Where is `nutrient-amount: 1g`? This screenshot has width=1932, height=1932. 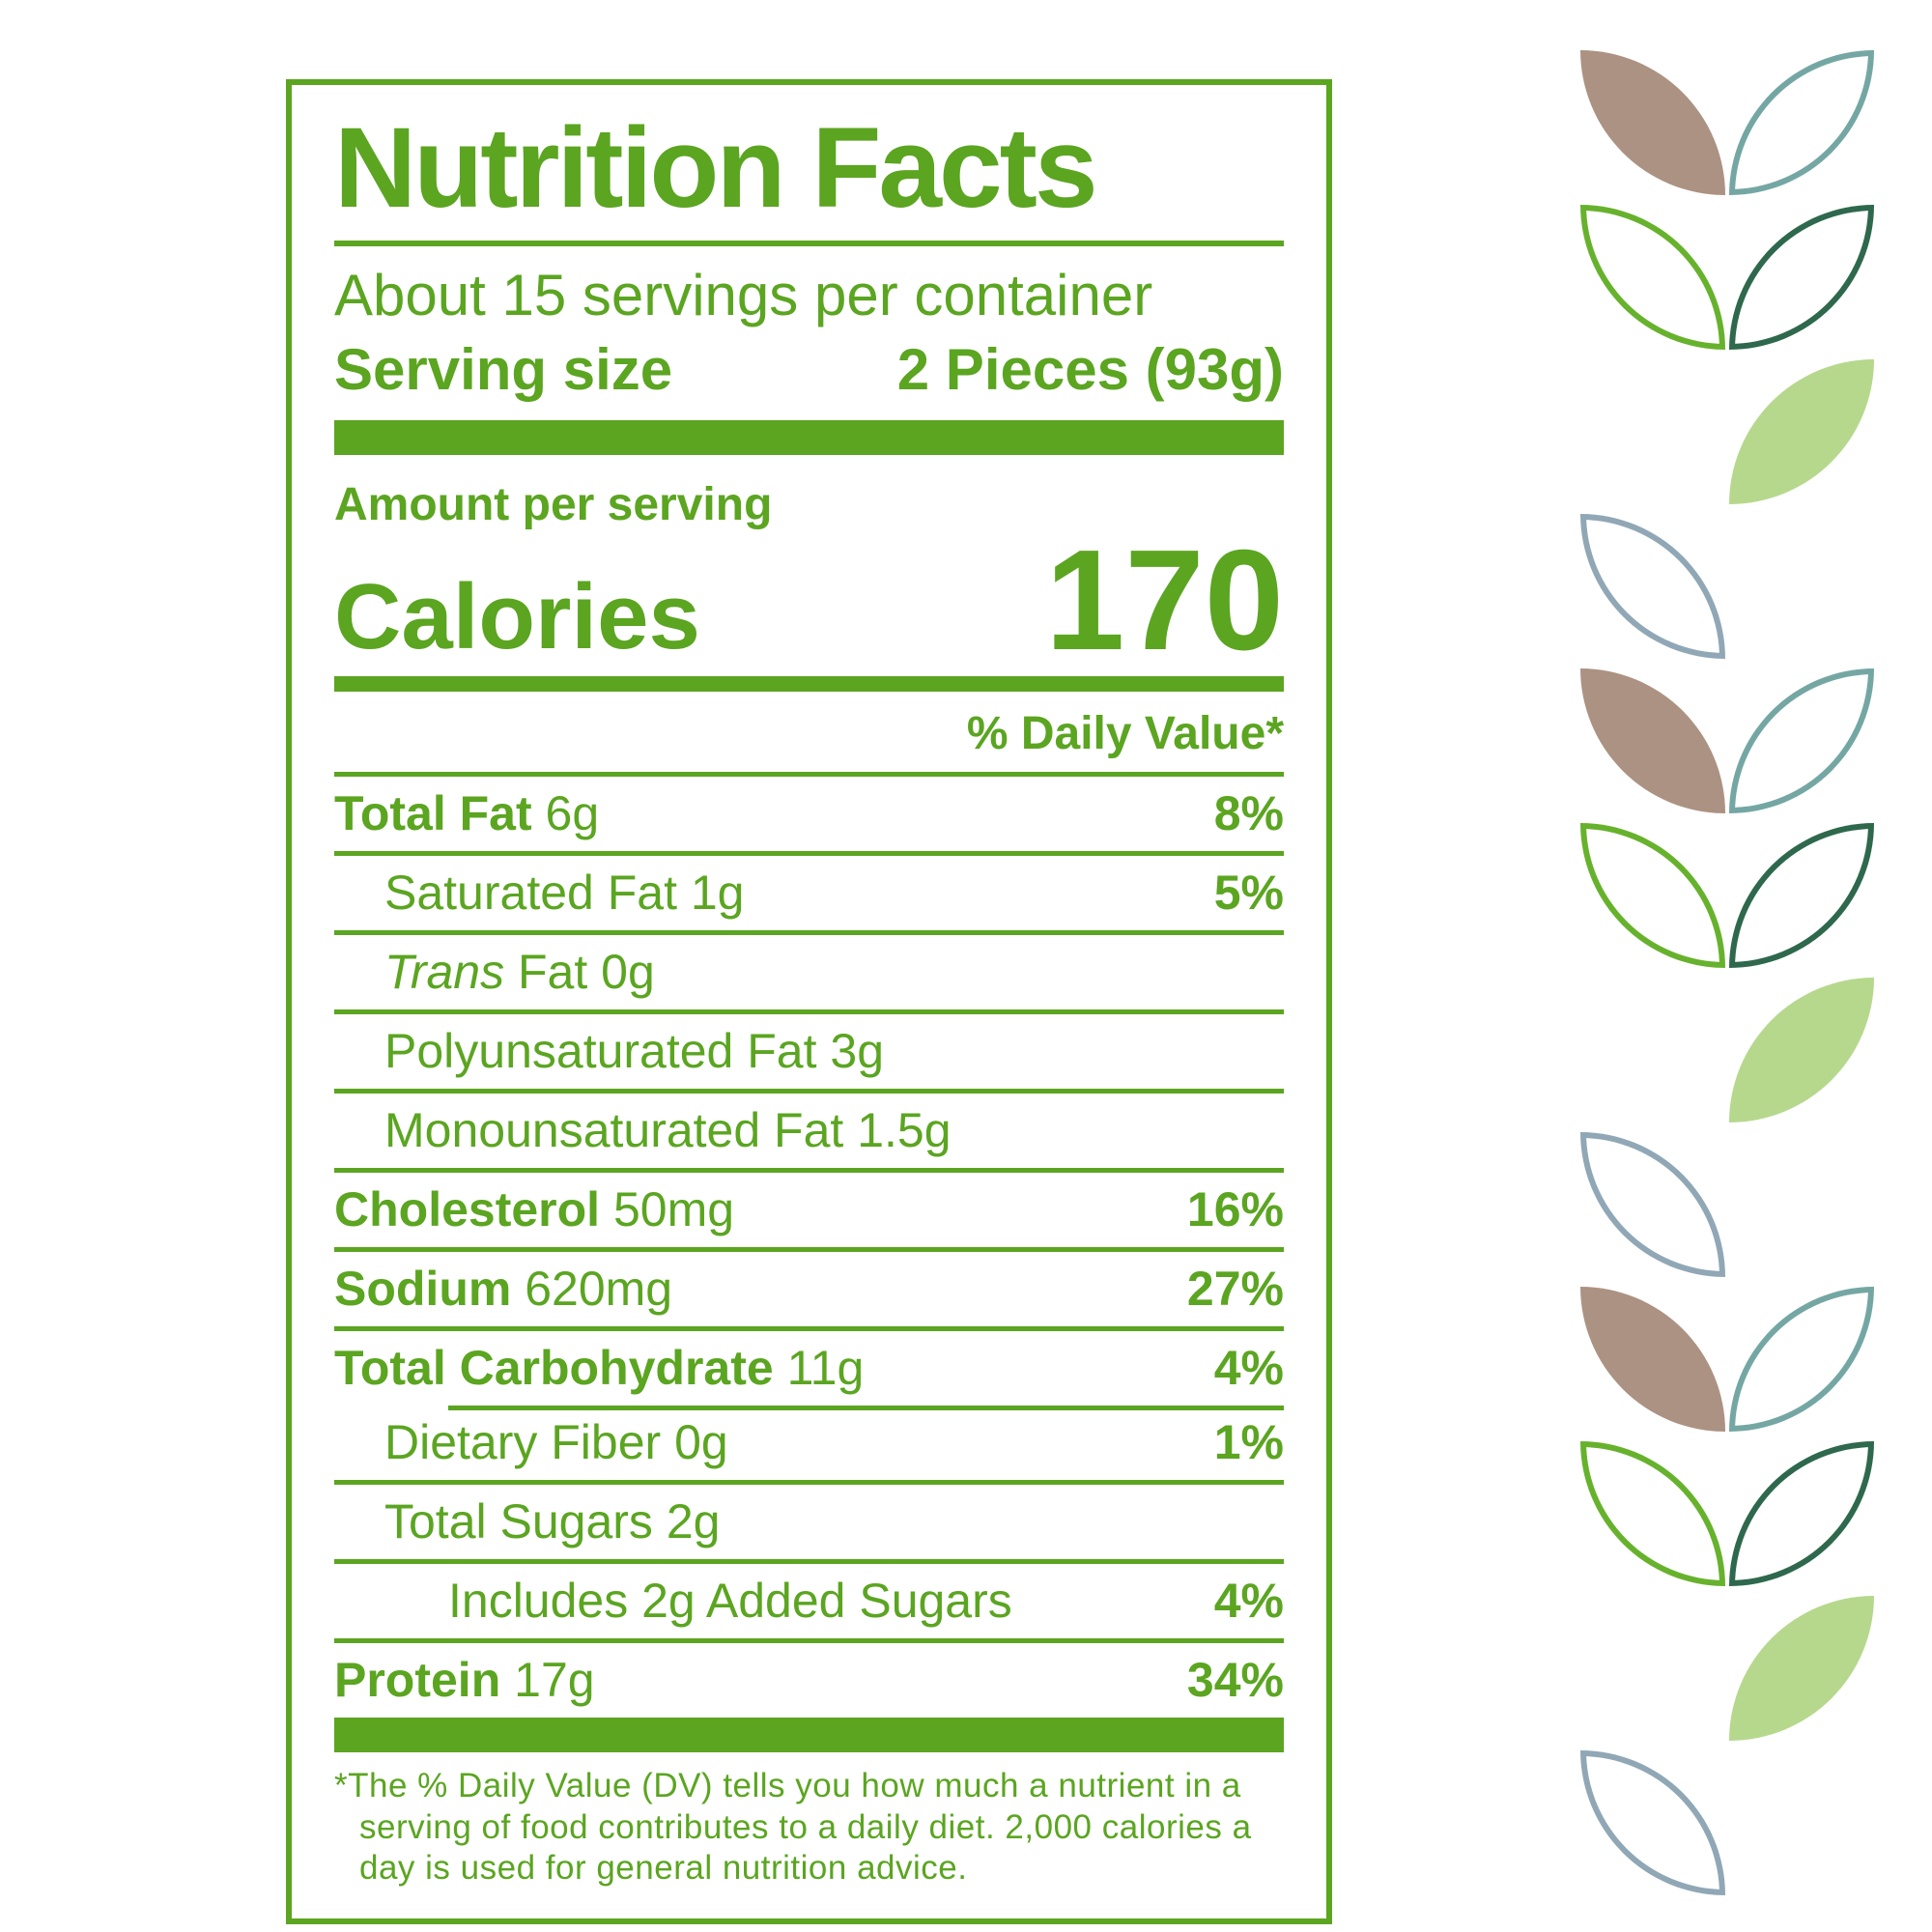
nutrient-amount: 1g is located at coordinates (710, 893).